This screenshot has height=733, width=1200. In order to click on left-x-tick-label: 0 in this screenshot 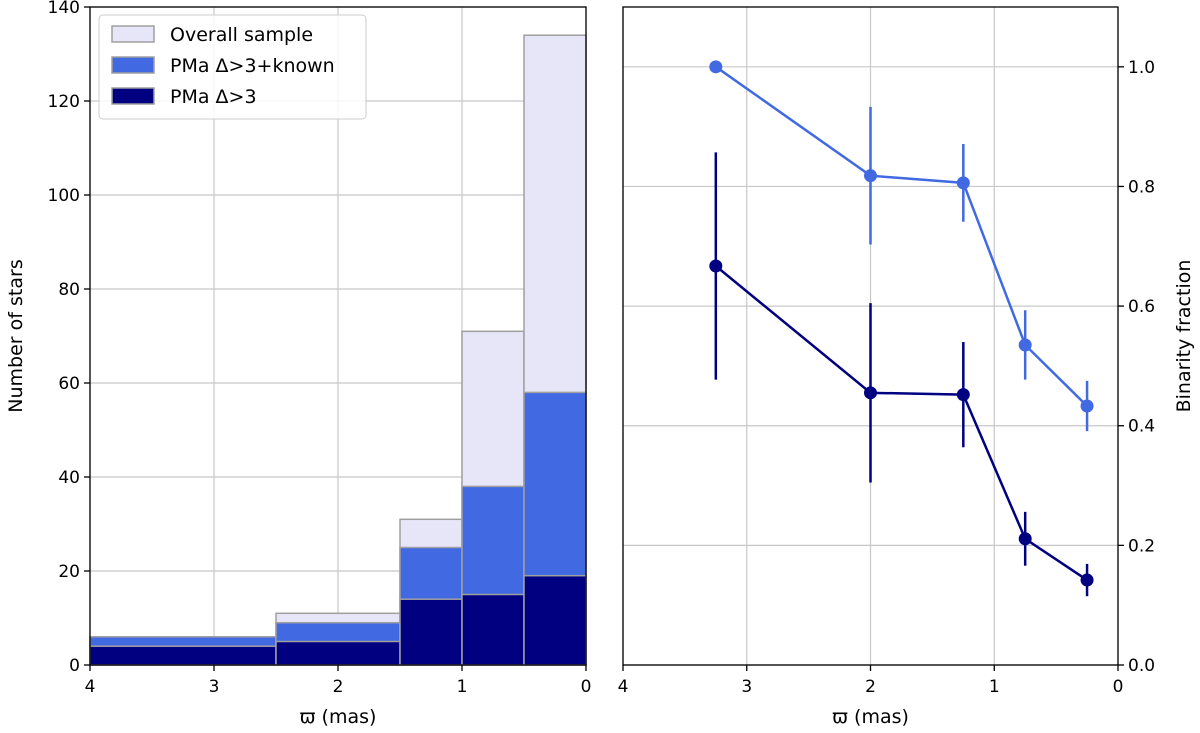, I will do `click(586, 687)`.